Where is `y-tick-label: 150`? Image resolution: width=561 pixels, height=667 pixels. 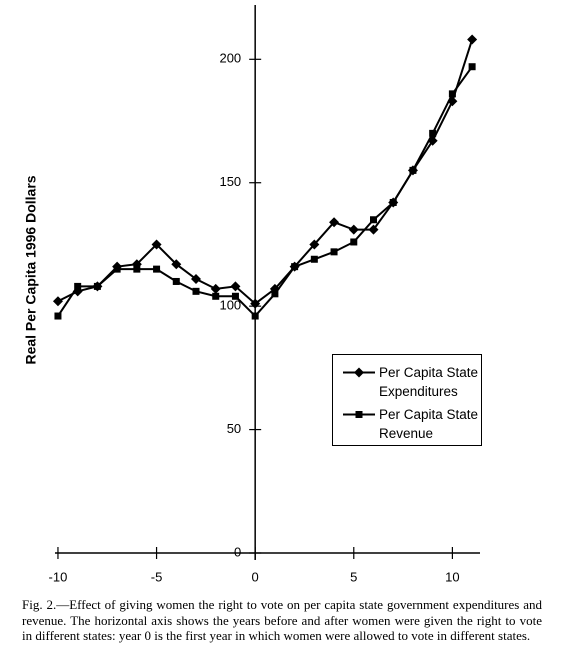
y-tick-label: 150 is located at coordinates (230, 181).